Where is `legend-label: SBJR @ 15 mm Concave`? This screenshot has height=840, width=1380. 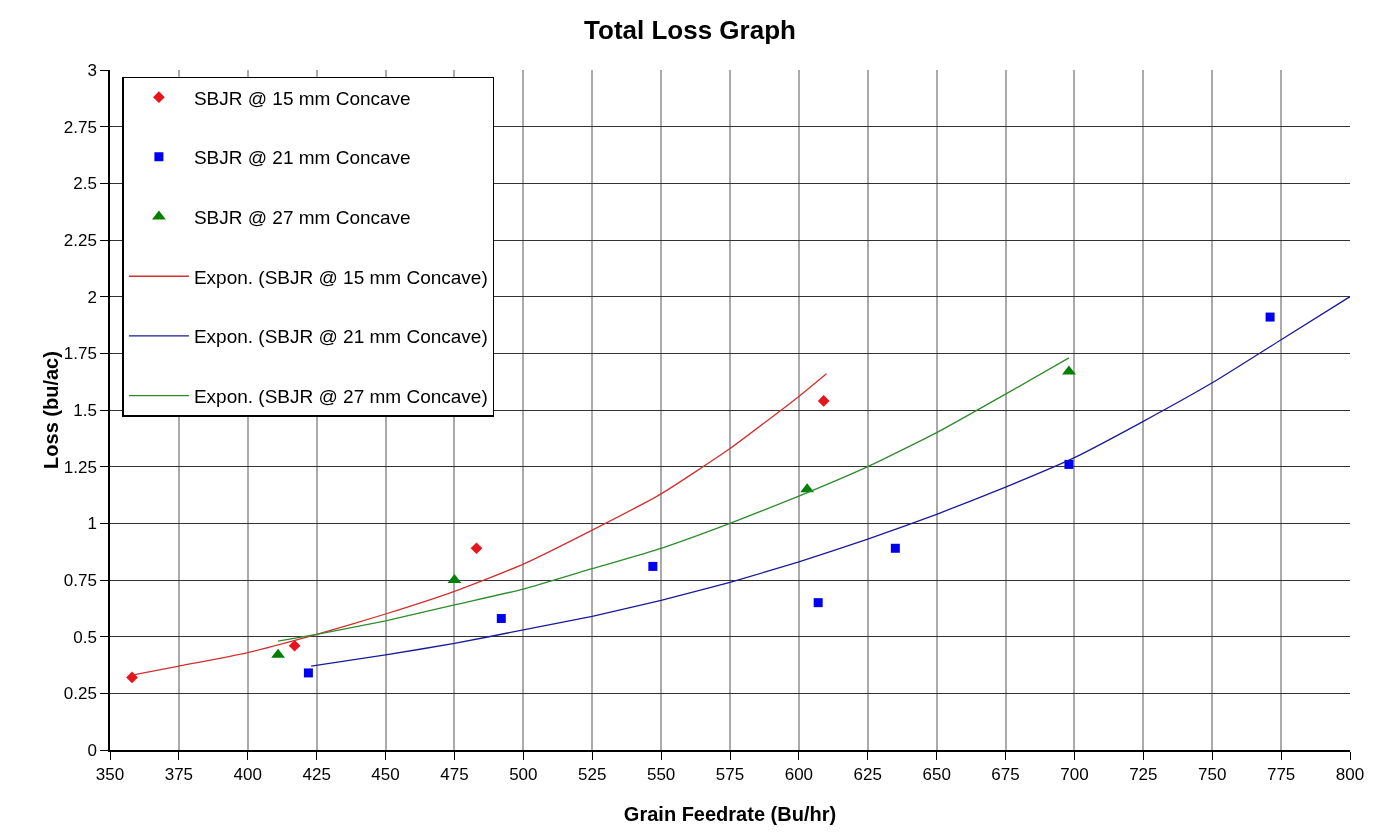
legend-label: SBJR @ 15 mm Concave is located at coordinates (302, 98).